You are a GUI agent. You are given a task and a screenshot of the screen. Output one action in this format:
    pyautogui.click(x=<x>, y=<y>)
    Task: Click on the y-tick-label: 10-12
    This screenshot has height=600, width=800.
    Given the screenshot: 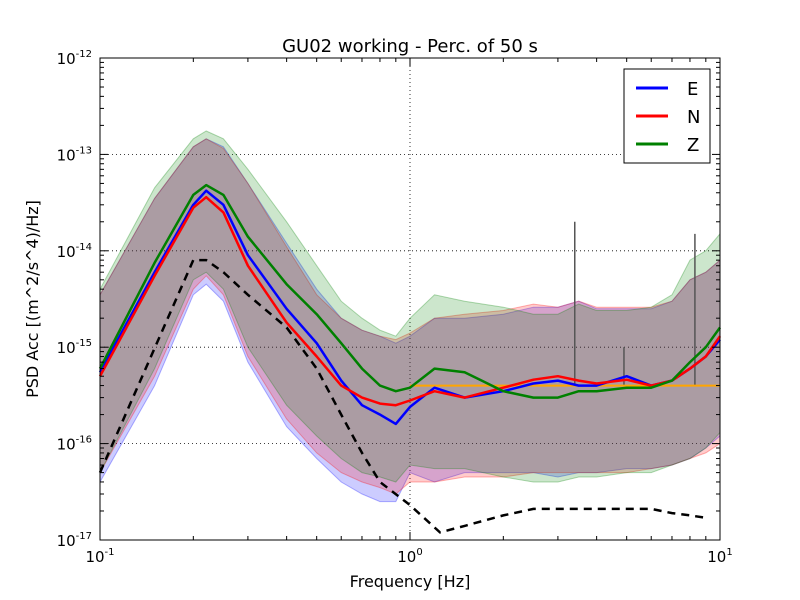 What is the action you would take?
    pyautogui.click(x=74, y=58)
    